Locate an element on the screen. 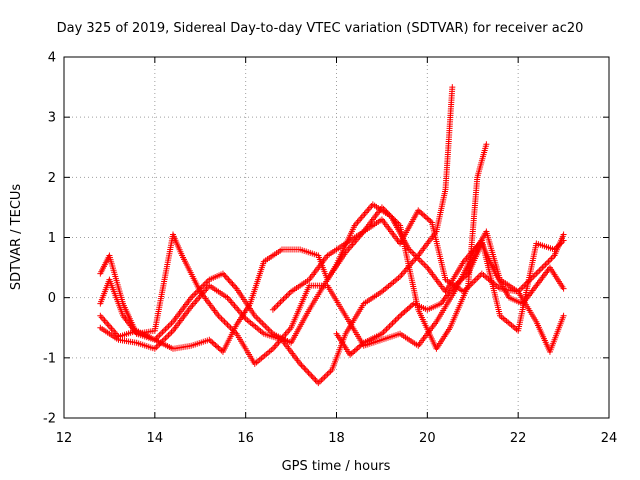 The height and width of the screenshot is (480, 640). y-tick-label: 2 is located at coordinates (52, 178).